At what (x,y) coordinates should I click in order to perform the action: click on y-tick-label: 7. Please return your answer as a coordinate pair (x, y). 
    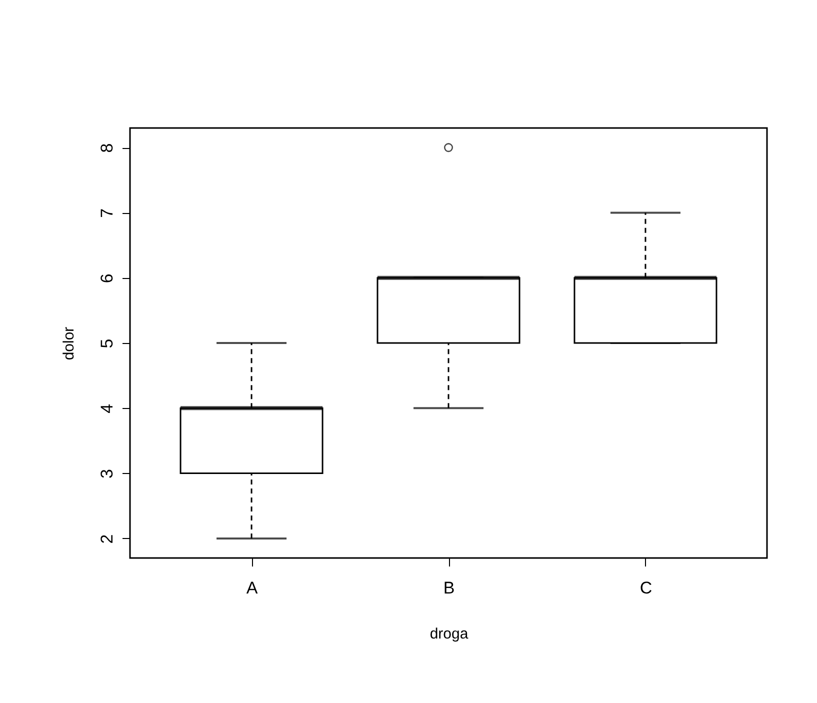
    Looking at the image, I should click on (107, 213).